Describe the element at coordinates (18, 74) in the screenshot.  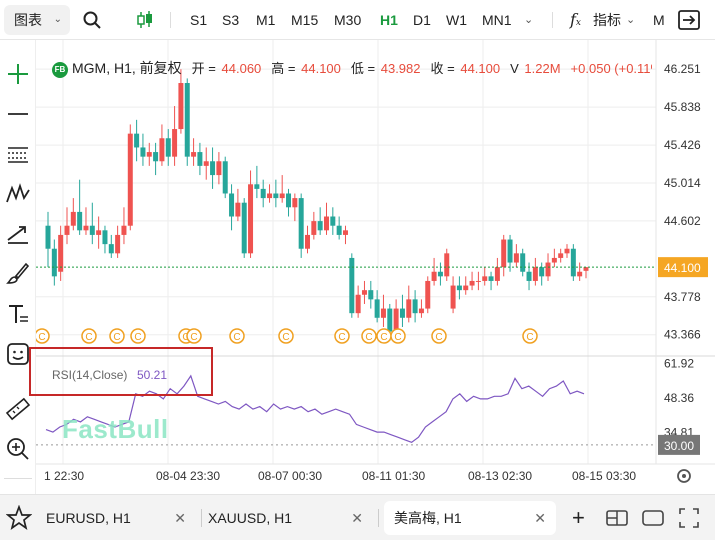
I see `crosshair-icon` at that location.